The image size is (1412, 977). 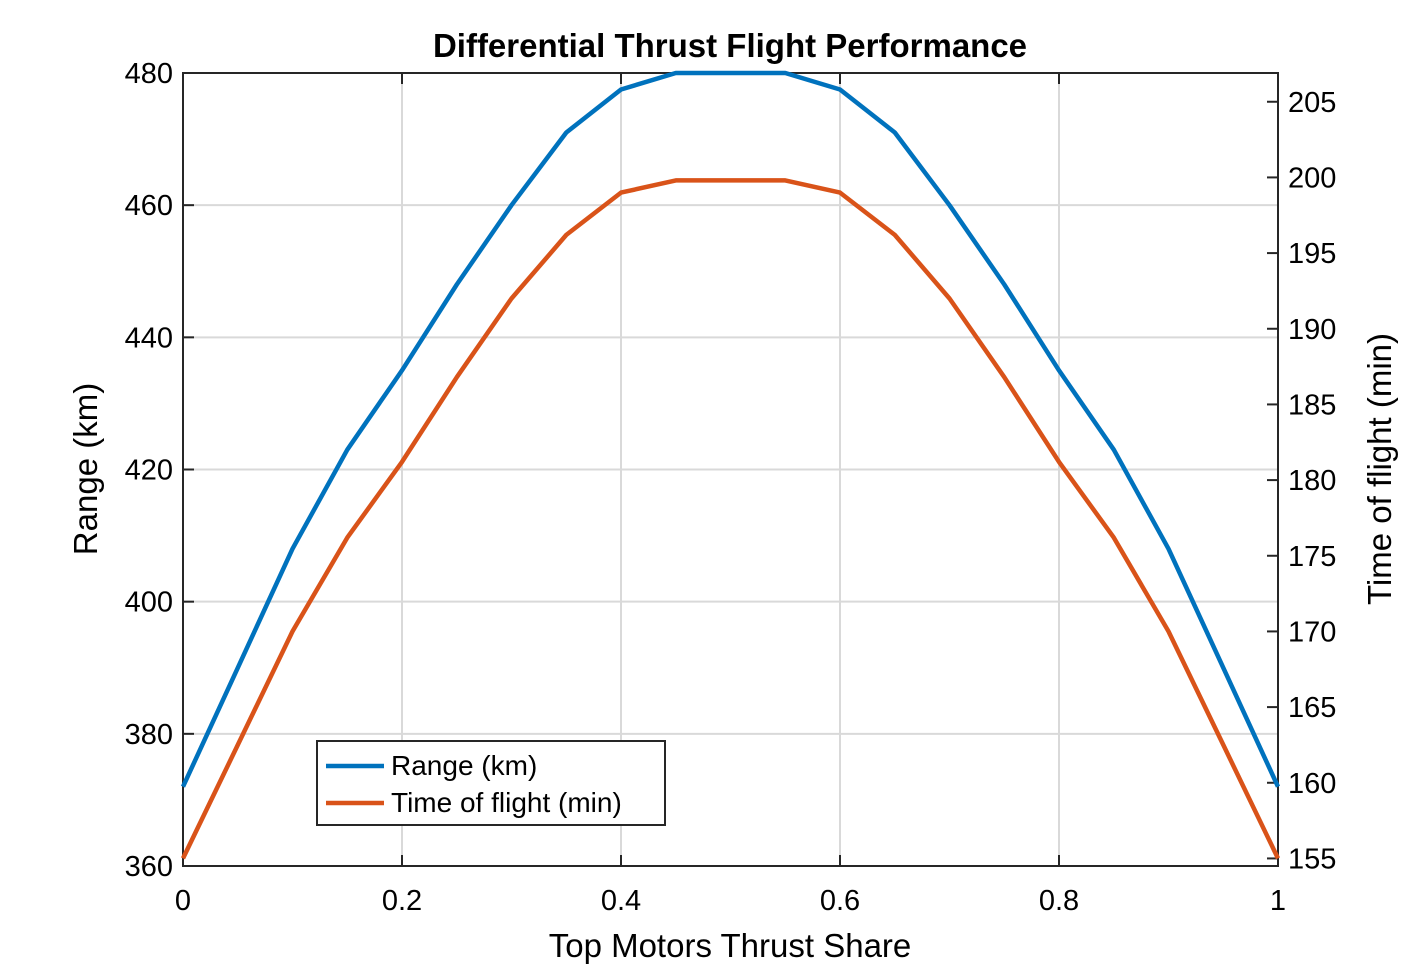 What do you see at coordinates (730, 945) in the screenshot?
I see `x-axis-label: Top Motors Thrust Share` at bounding box center [730, 945].